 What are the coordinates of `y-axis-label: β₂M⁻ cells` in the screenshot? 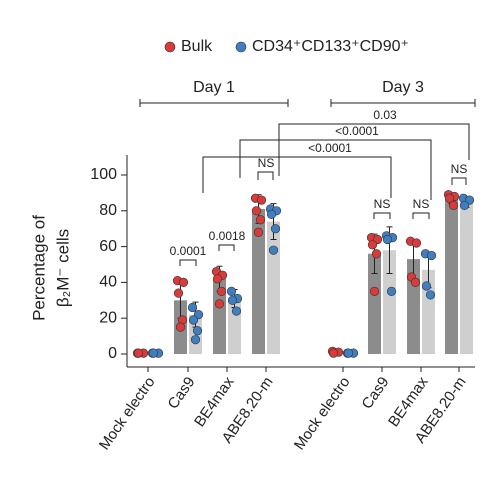 It's located at (62, 268).